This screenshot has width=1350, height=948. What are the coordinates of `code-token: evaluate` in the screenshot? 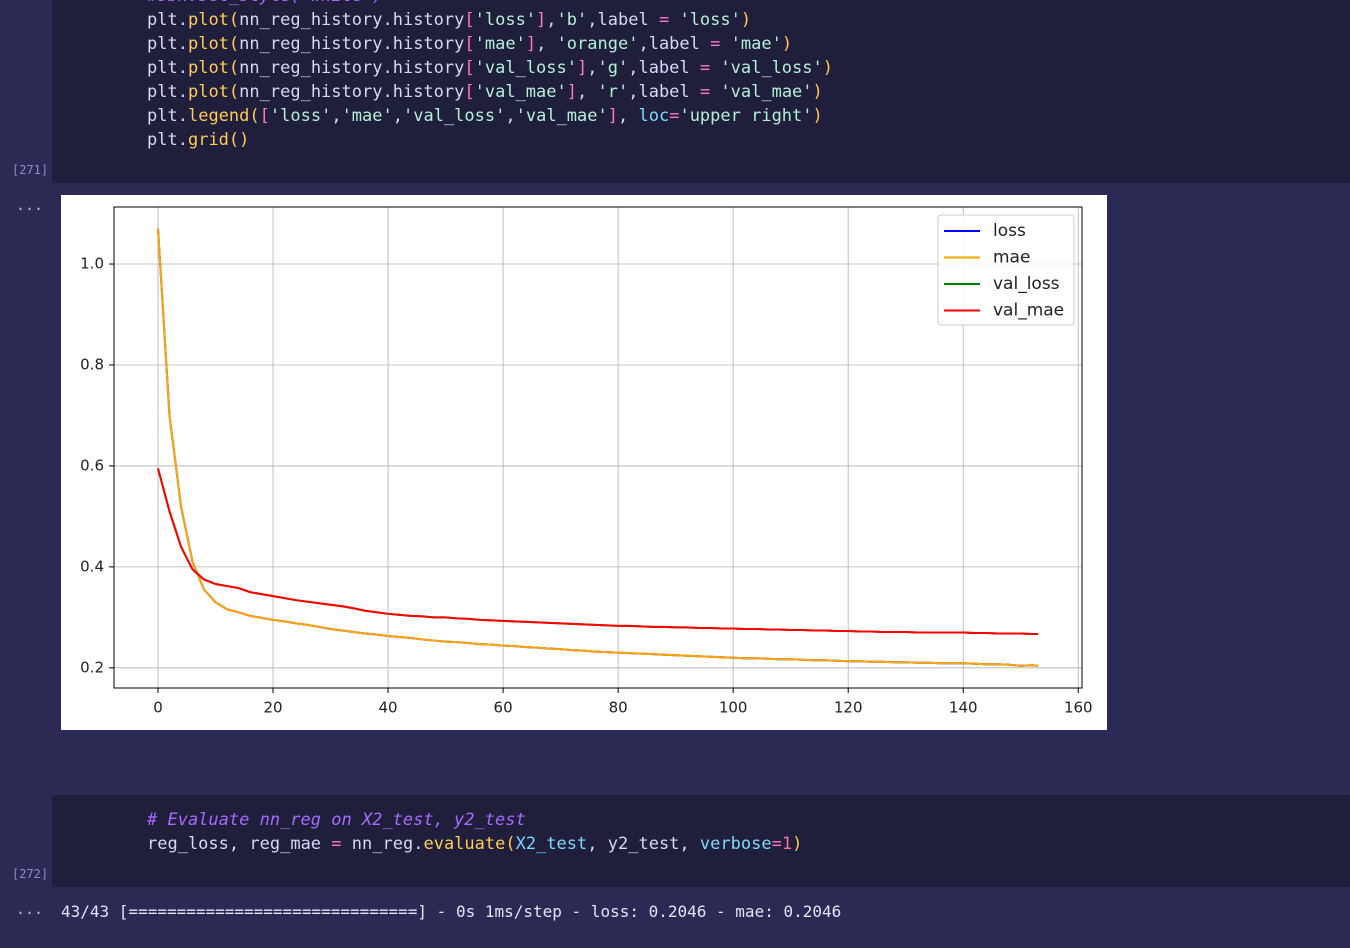 It's located at (464, 844).